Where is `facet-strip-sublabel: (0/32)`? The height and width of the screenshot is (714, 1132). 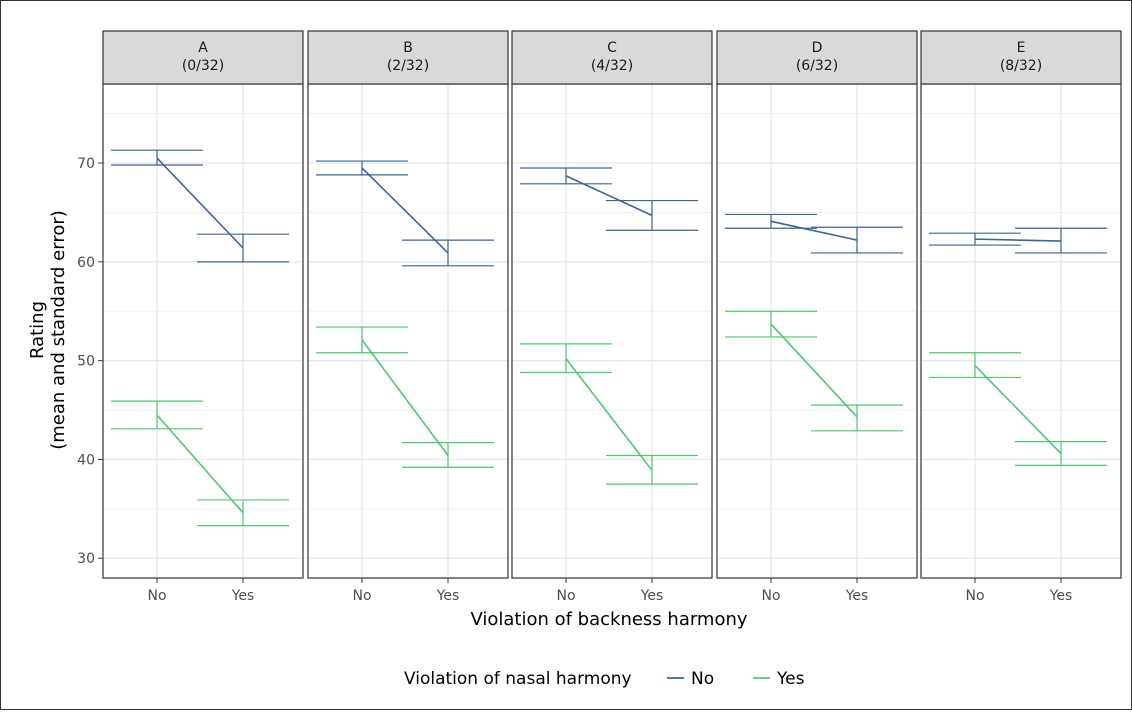
facet-strip-sublabel: (0/32) is located at coordinates (203, 66).